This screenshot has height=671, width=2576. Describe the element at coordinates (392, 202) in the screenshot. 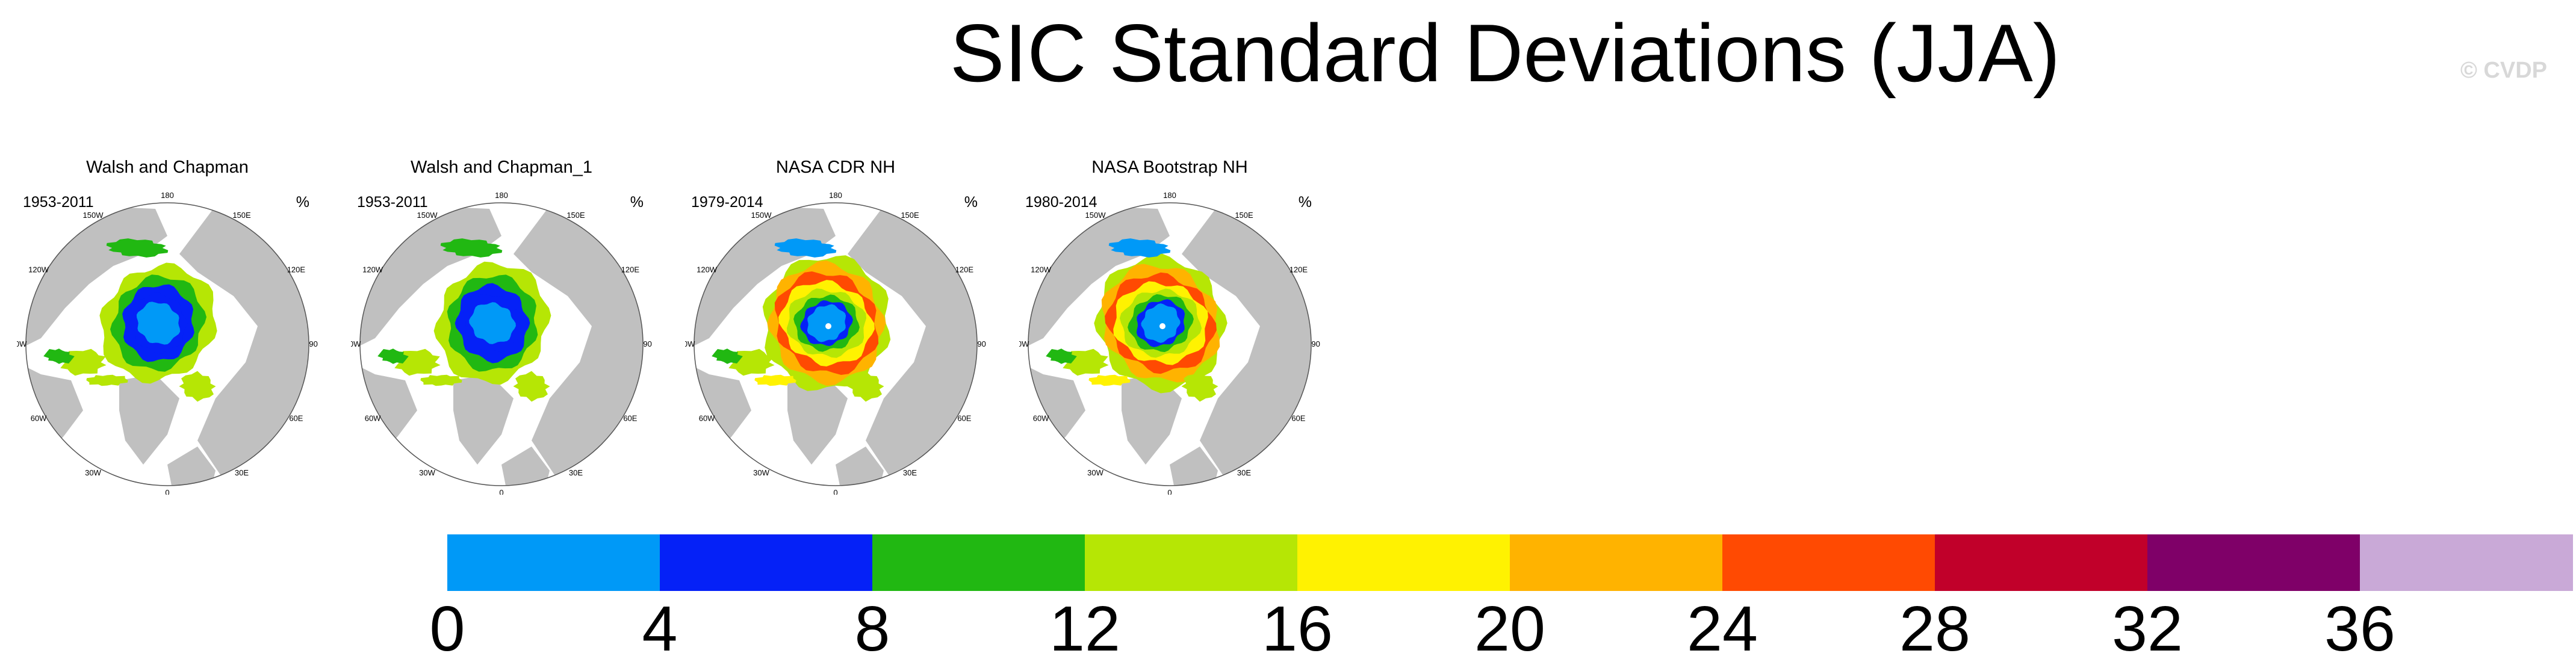

I see `panel-years: 1953-2011` at that location.